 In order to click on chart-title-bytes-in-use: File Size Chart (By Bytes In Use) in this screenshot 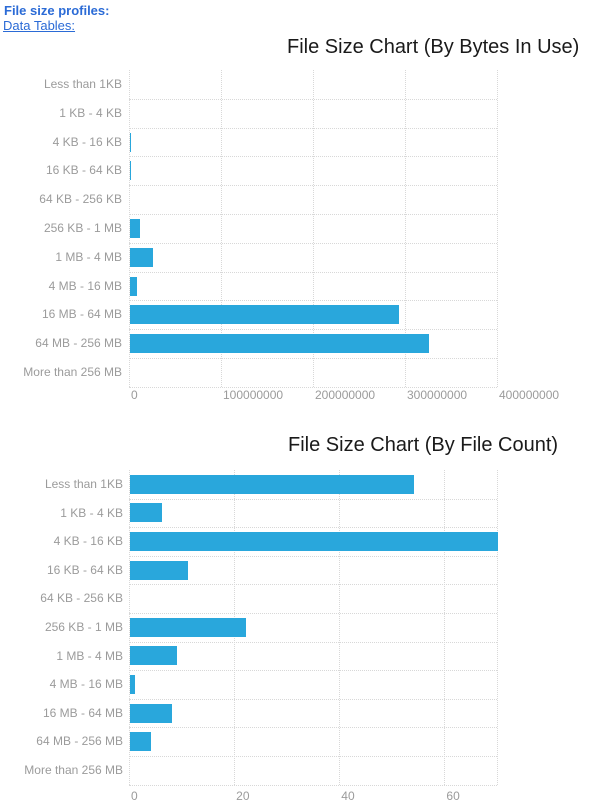, I will do `click(433, 47)`.